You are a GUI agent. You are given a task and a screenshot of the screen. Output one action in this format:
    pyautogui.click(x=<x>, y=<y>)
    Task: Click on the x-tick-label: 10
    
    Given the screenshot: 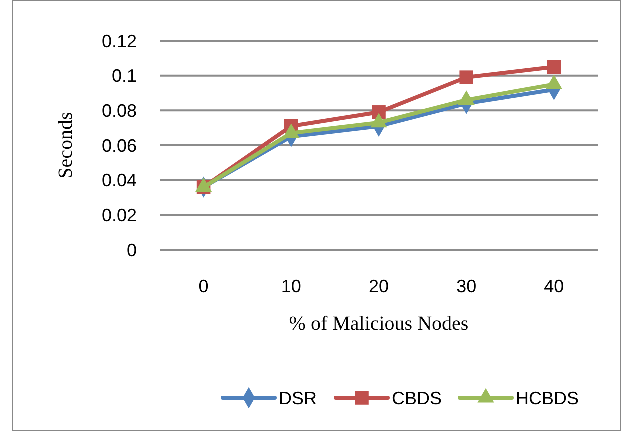 What is the action you would take?
    pyautogui.click(x=291, y=286)
    